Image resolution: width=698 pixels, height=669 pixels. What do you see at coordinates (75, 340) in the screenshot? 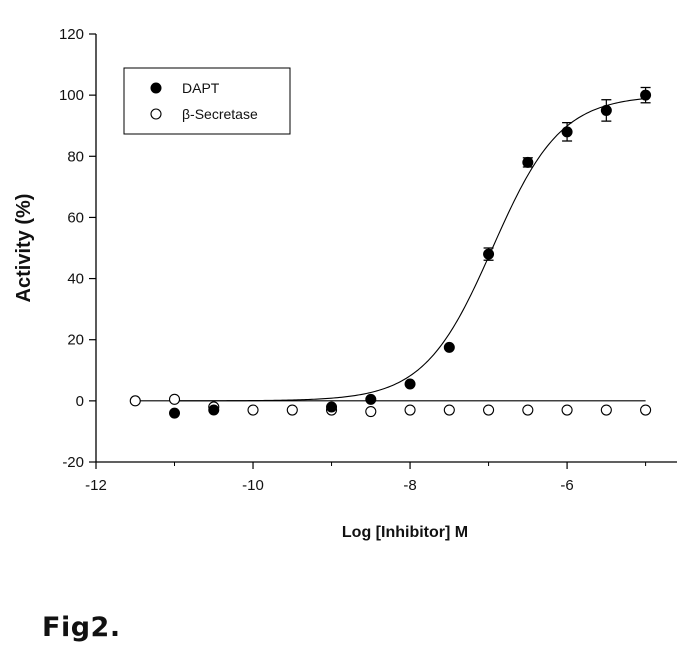
I see `y-tick-label: 20` at bounding box center [75, 340].